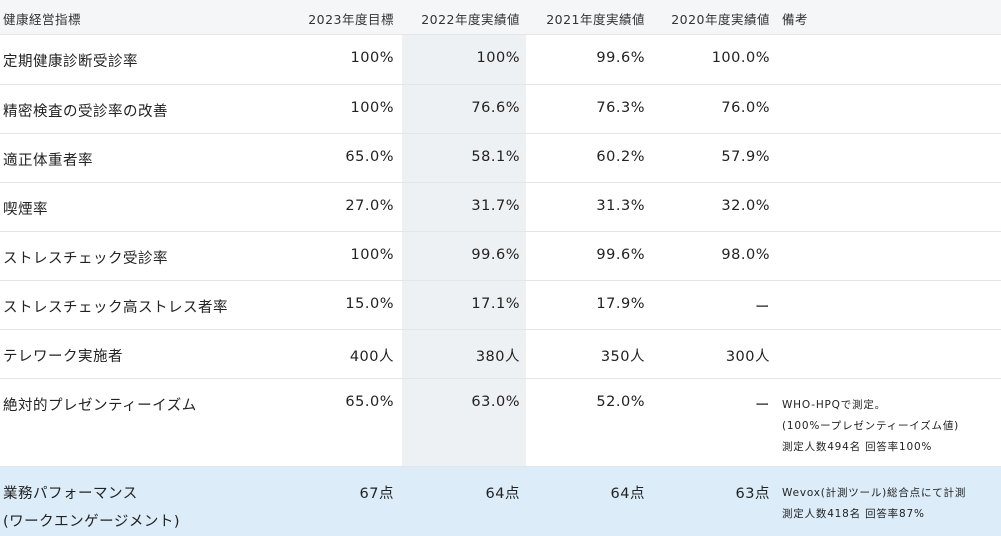  I want to click on row-label: ストレスチェック受診率, so click(85, 259).